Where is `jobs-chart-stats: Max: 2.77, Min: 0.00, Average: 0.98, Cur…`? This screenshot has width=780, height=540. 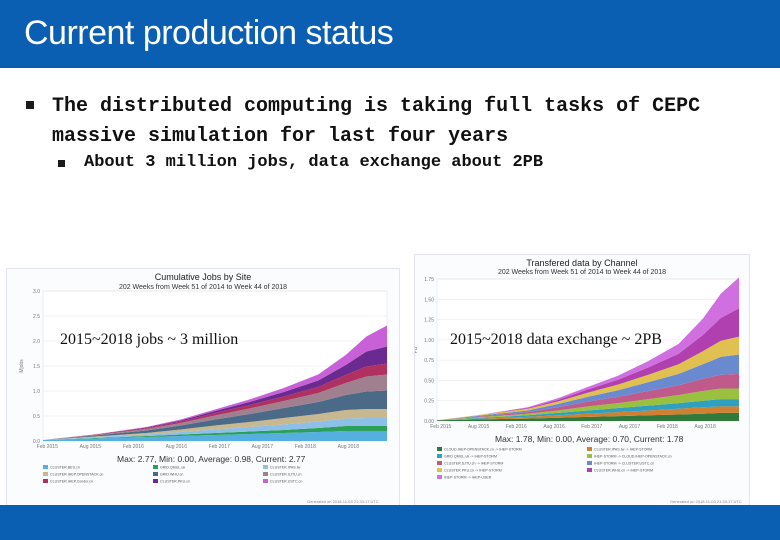 jobs-chart-stats: Max: 2.77, Min: 0.00, Average: 0.98, Cur… is located at coordinates (211, 459).